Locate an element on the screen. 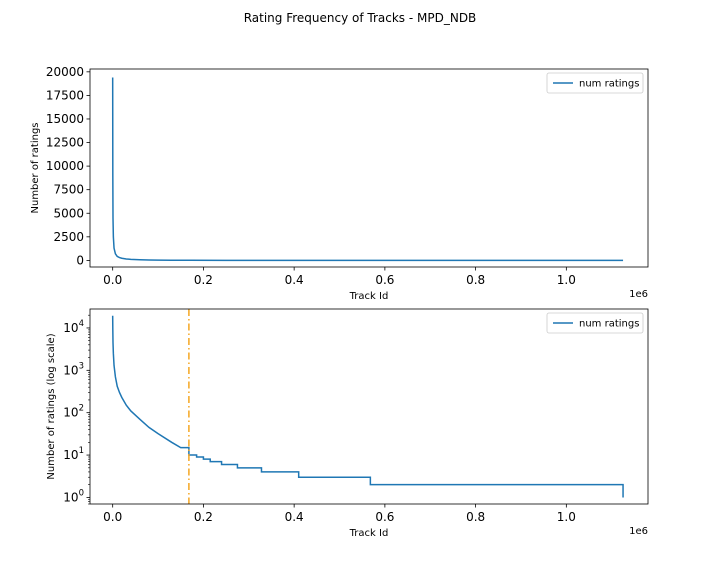 The width and height of the screenshot is (720, 576). y-tick-exponent: 3 is located at coordinates (81, 366).